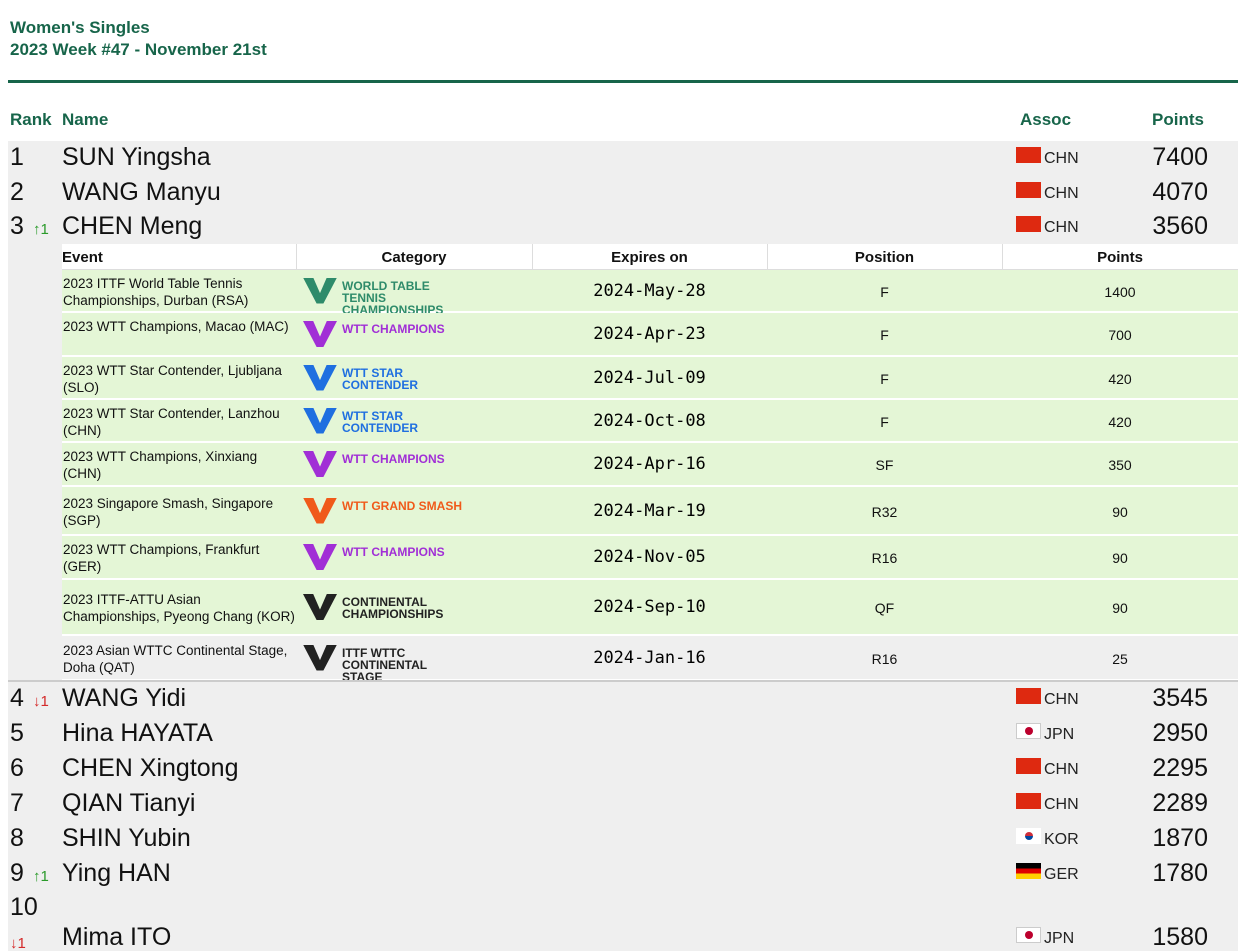 The image size is (1242, 952). What do you see at coordinates (884, 257) in the screenshot?
I see `detail-column-header: Position` at bounding box center [884, 257].